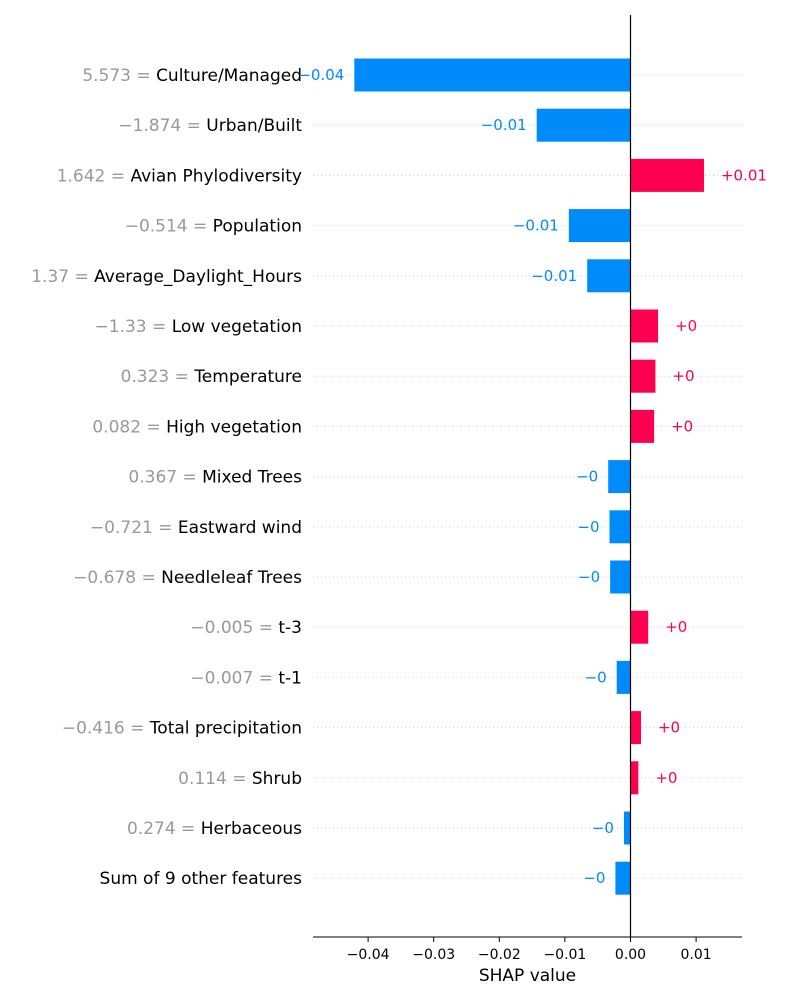 Image resolution: width=800 pixels, height=1000 pixels. What do you see at coordinates (164, 829) in the screenshot?
I see `feature-value: 0.274 =` at bounding box center [164, 829].